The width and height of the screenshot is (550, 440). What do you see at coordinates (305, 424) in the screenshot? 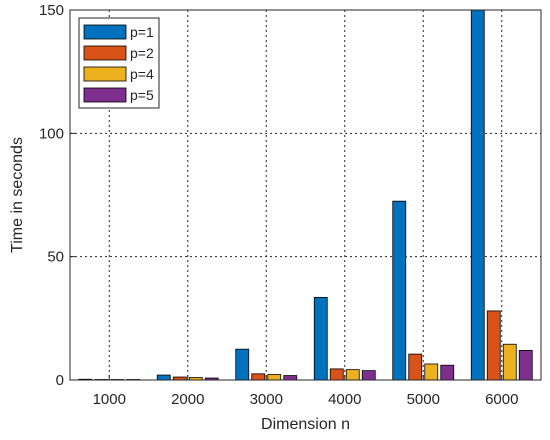
I see `x-axis-label: Dimension n` at bounding box center [305, 424].